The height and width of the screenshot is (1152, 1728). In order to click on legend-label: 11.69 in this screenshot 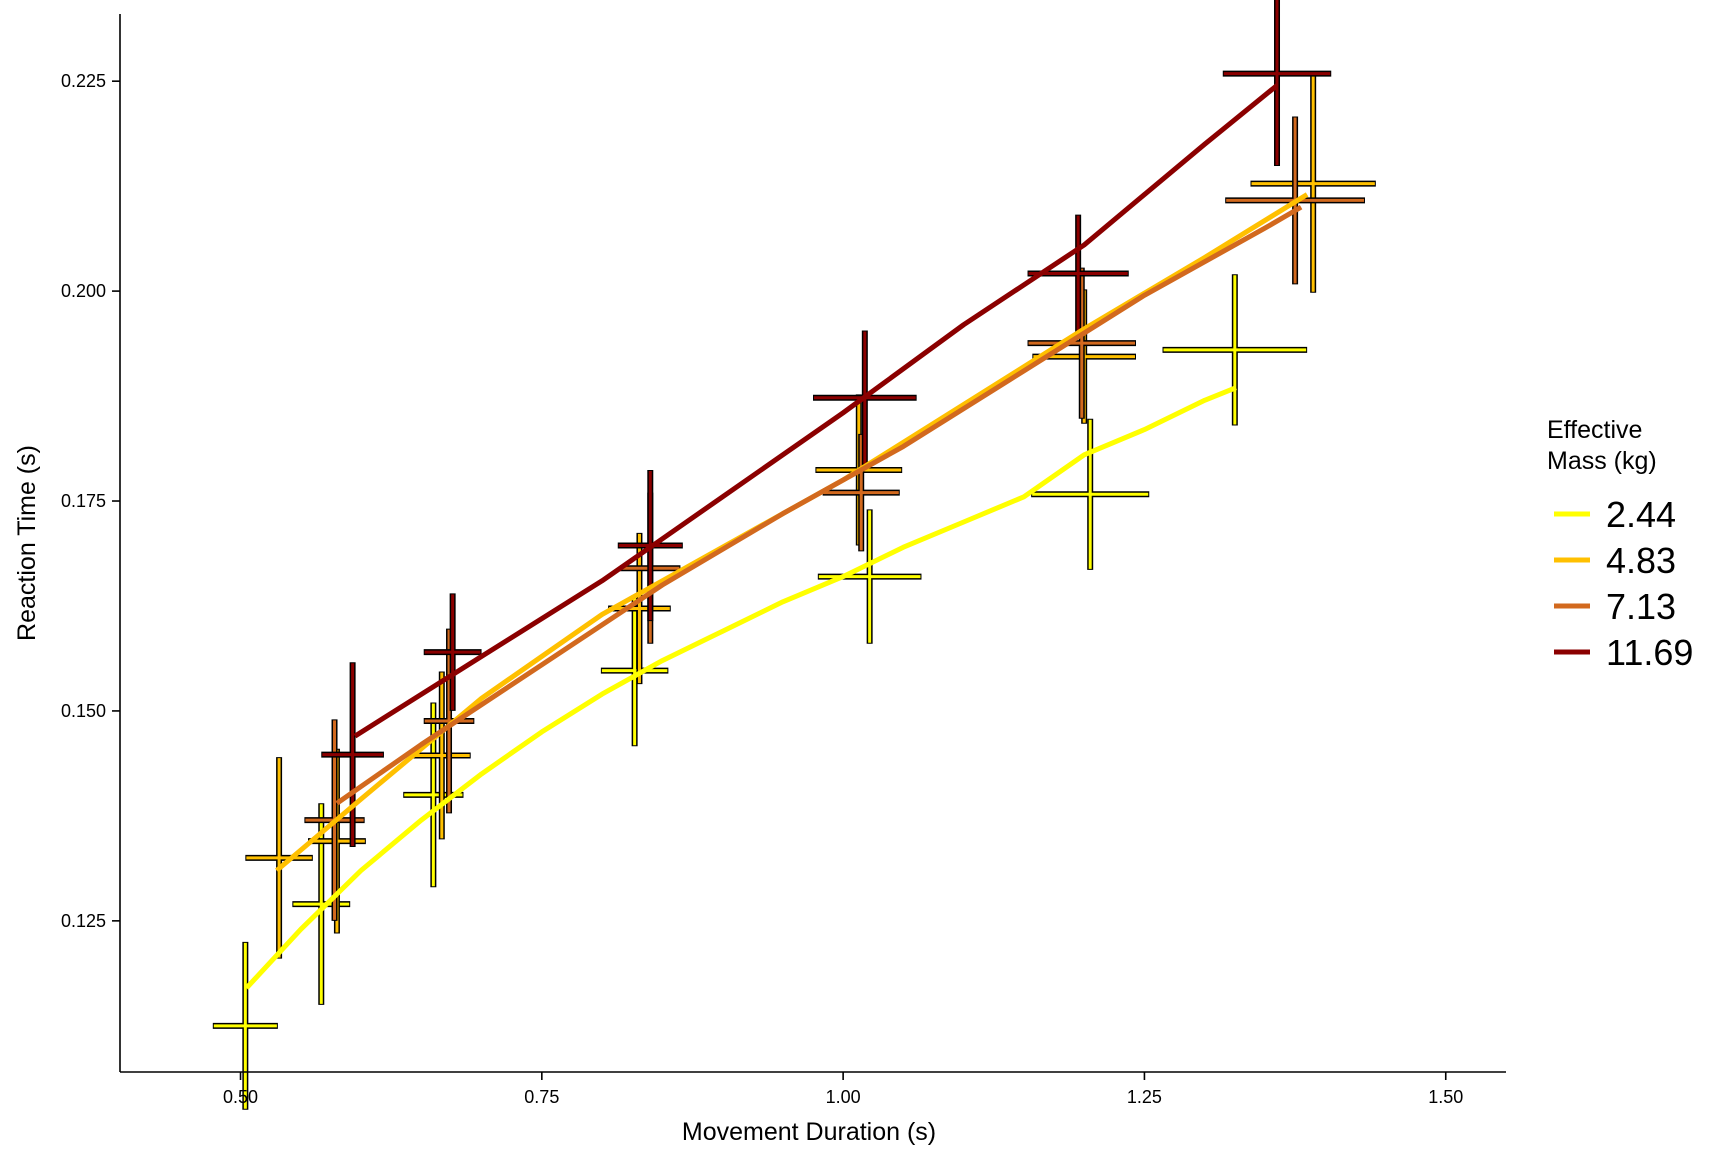, I will do `click(1649, 652)`.